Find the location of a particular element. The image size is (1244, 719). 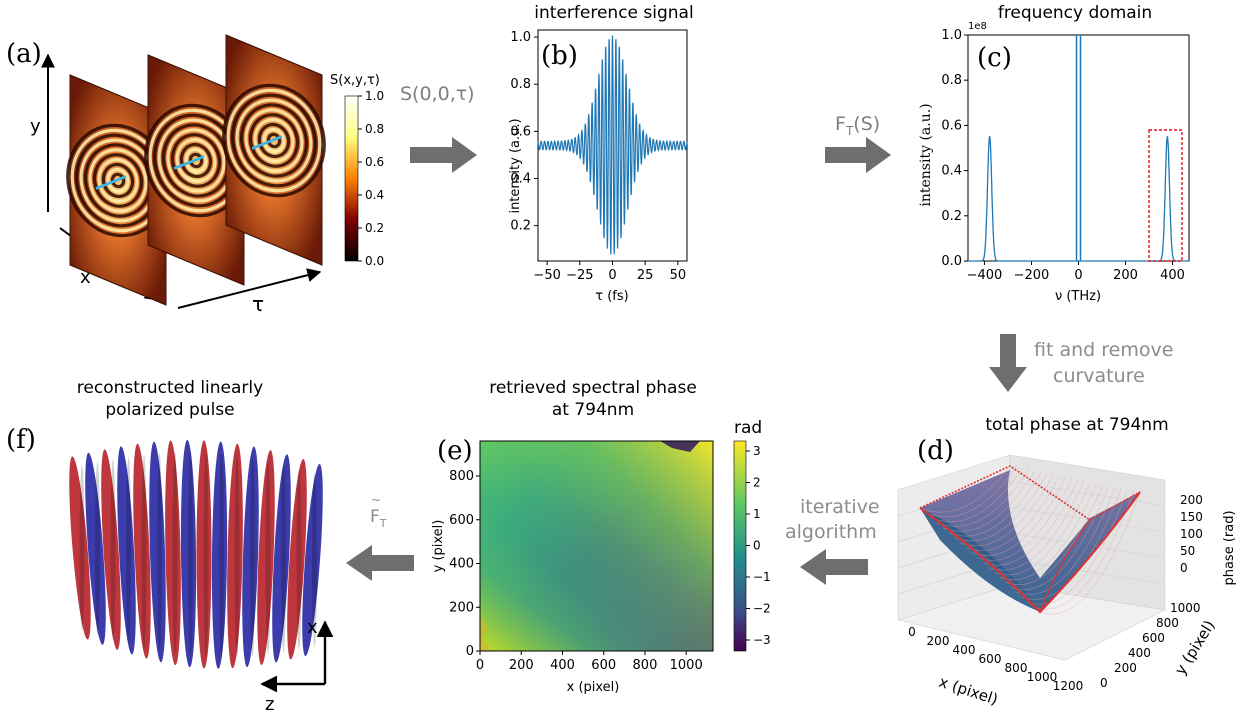

colorbar-tick-label: −1 is located at coordinates (762, 577).